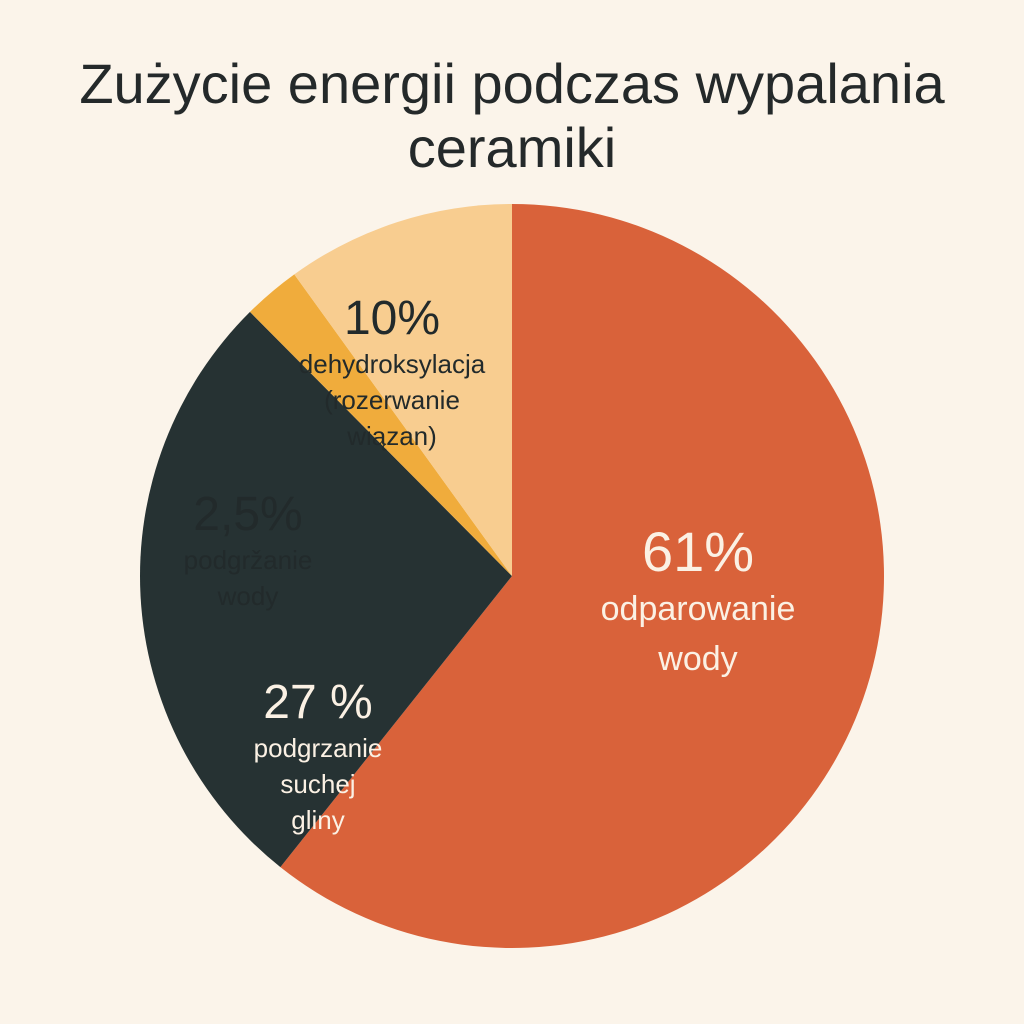 This screenshot has height=1024, width=1024. What do you see at coordinates (392, 318) in the screenshot?
I see `pct-label: 10%` at bounding box center [392, 318].